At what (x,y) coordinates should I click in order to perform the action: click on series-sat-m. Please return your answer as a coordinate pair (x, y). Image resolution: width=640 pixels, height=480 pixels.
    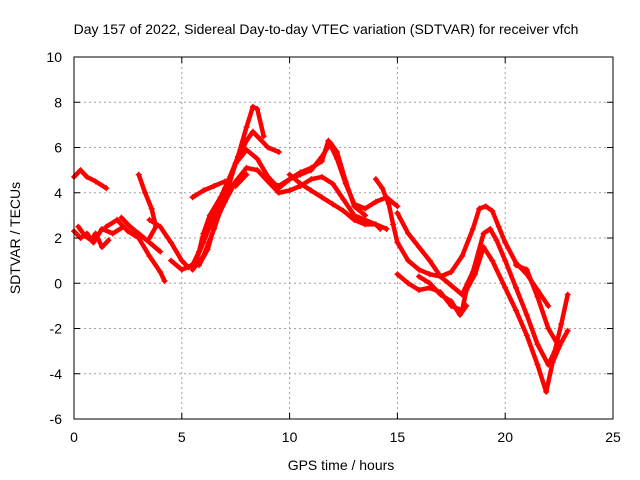
    Looking at the image, I should click on (335, 201).